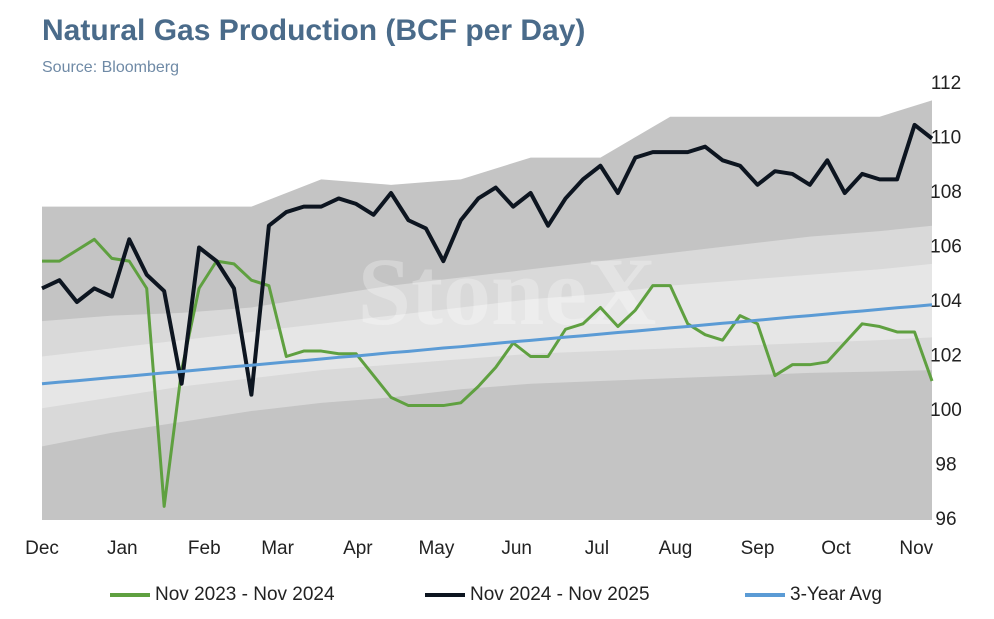  What do you see at coordinates (836, 548) in the screenshot?
I see `x-tick-label: Oct` at bounding box center [836, 548].